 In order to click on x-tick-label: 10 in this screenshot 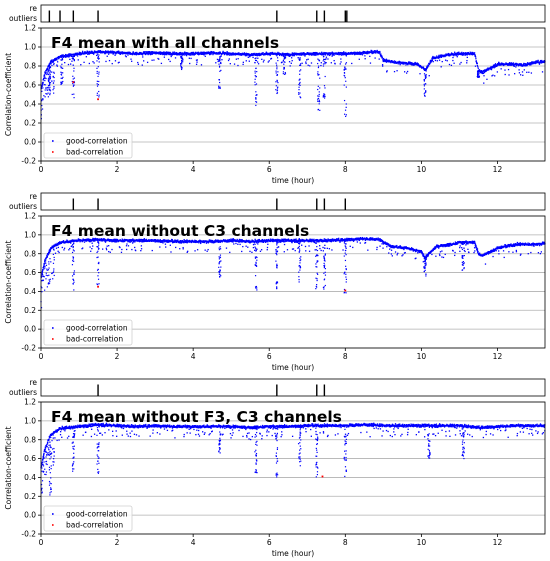, I will do `click(422, 169)`.